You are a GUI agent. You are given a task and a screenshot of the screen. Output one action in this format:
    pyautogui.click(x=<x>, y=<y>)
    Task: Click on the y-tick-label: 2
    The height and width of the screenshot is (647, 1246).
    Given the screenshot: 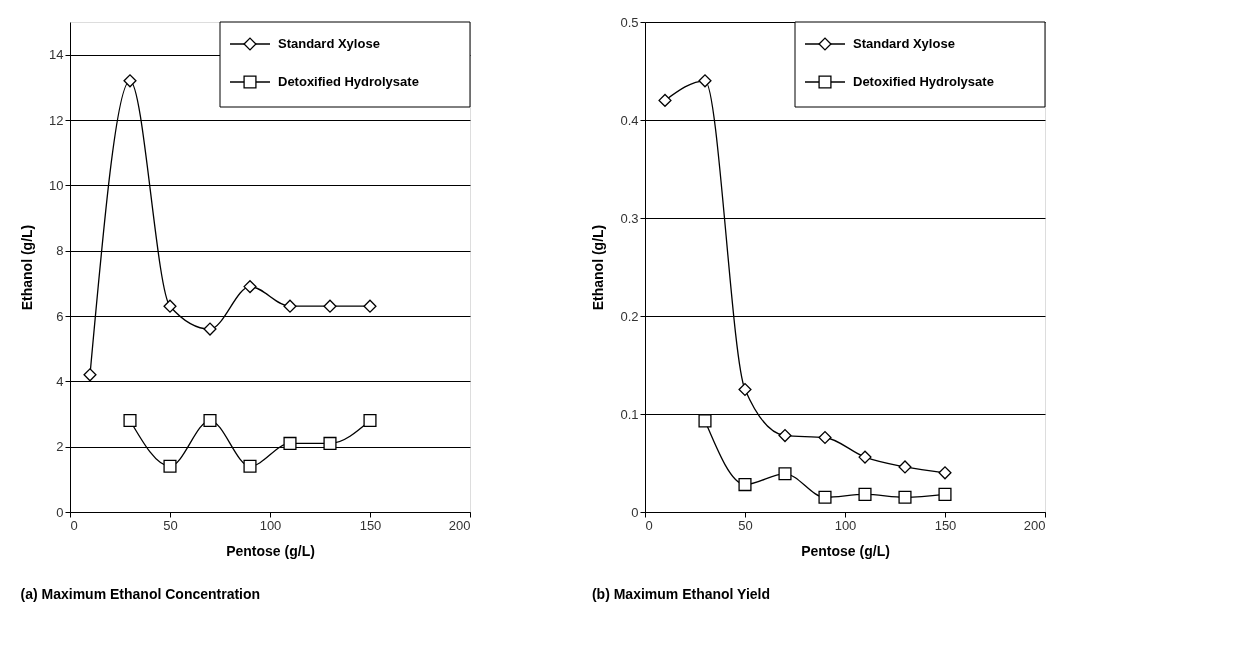 What is the action you would take?
    pyautogui.click(x=60, y=447)
    